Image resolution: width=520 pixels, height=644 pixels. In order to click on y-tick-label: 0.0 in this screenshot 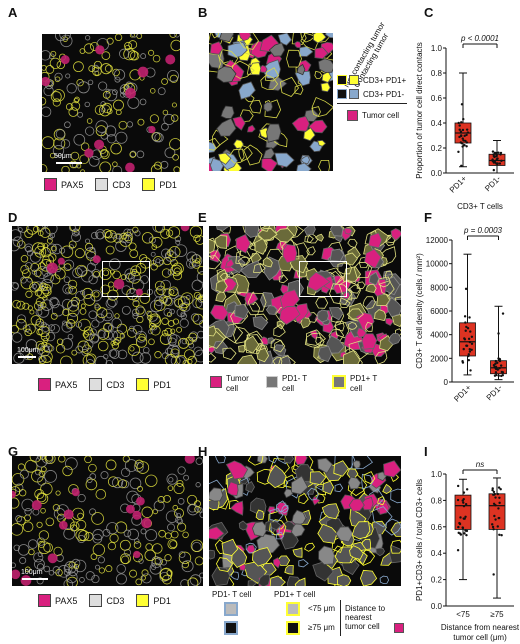, I will do `click(437, 173)`.